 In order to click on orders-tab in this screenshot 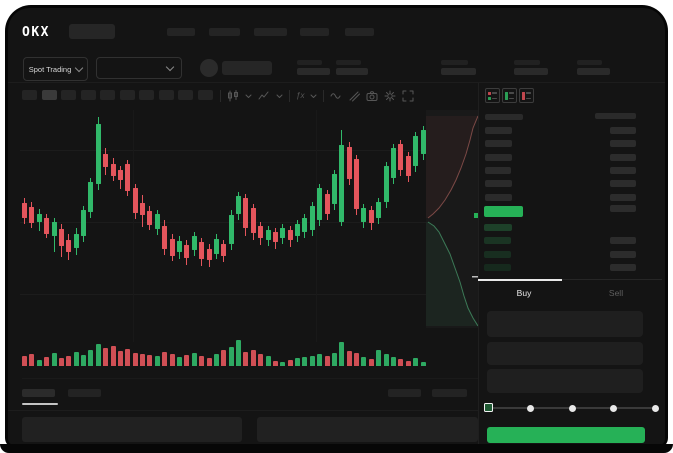, I will do `click(84, 393)`.